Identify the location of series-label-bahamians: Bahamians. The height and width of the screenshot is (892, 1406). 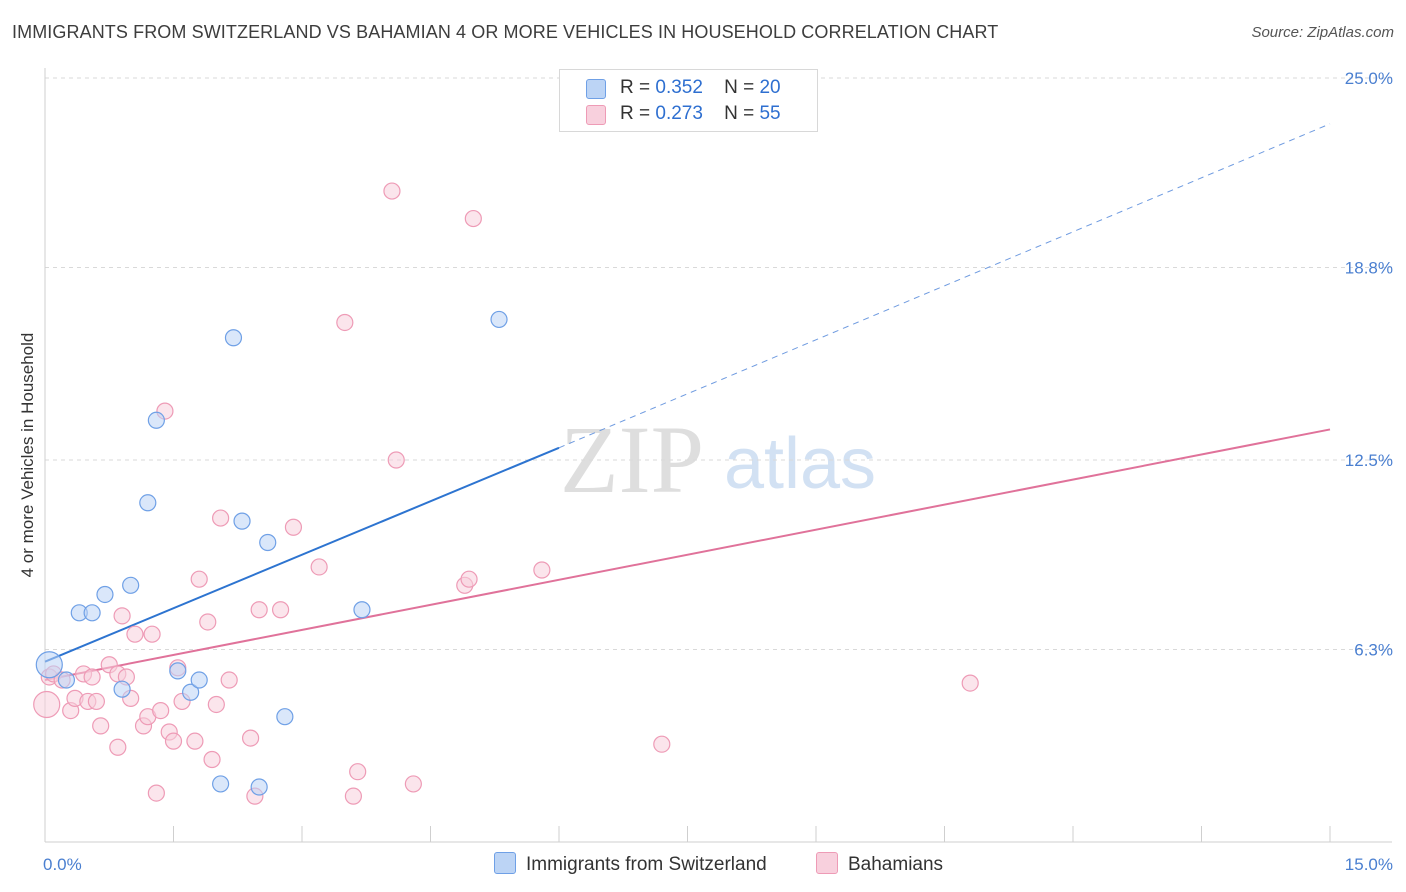
(896, 864).